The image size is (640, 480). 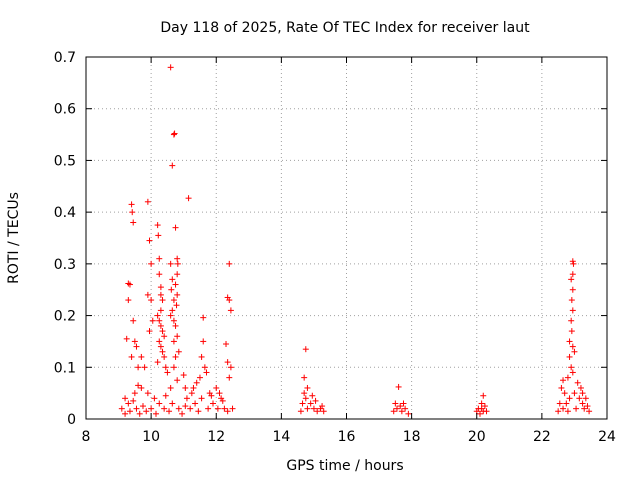 What do you see at coordinates (347, 437) in the screenshot?
I see `x-tick-label: 16` at bounding box center [347, 437].